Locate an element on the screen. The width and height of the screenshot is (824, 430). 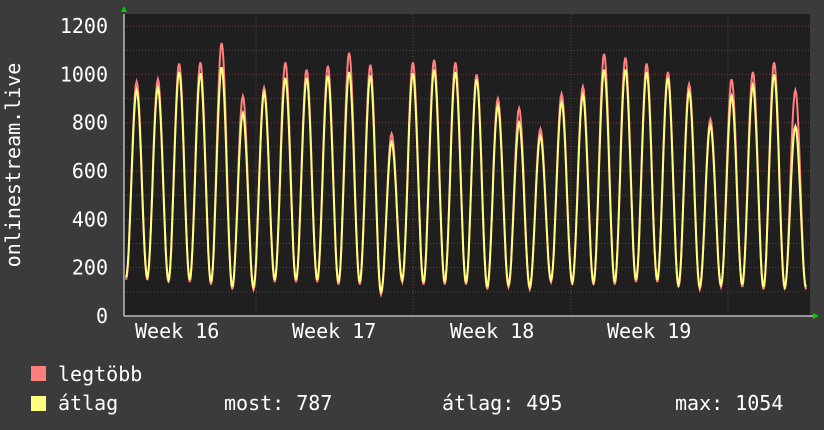
legend-label-legtobb: legtöbb is located at coordinates (100, 374).